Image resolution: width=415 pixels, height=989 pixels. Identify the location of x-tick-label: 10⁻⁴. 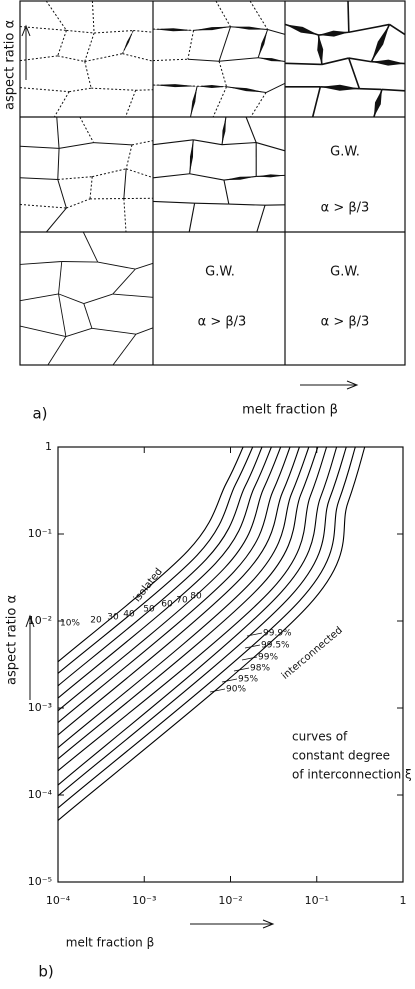
(58, 900).